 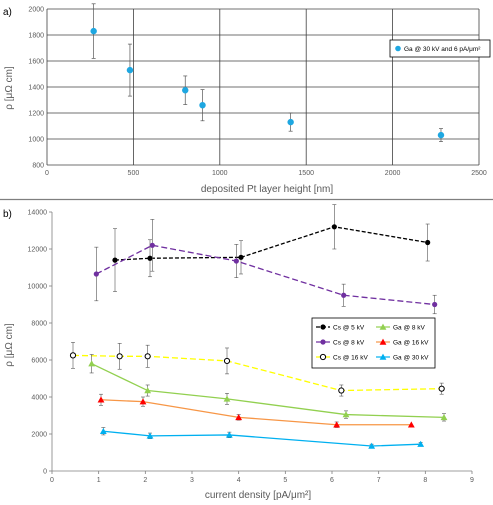 I want to click on panel-a-legend: Ga @ 30 kV and 6 pA/μm², so click(x=440, y=48).